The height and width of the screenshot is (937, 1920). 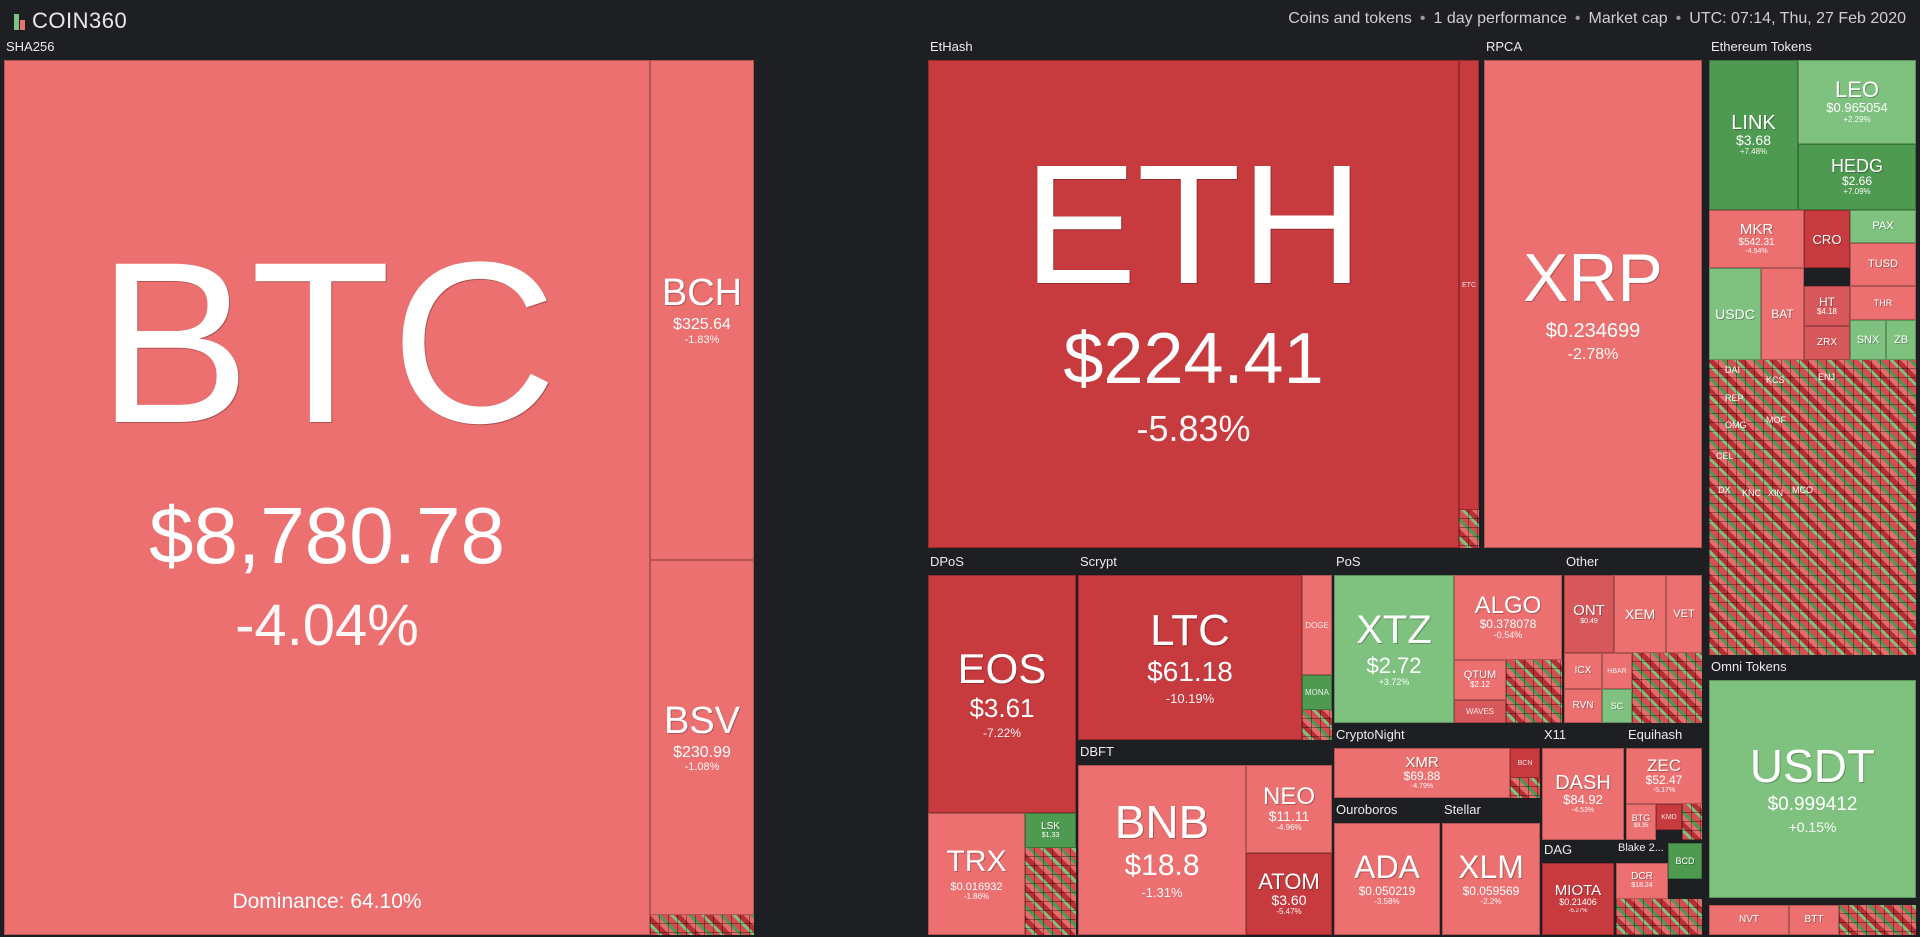 What do you see at coordinates (1827, 377) in the screenshot?
I see `token-enj: ENJ` at bounding box center [1827, 377].